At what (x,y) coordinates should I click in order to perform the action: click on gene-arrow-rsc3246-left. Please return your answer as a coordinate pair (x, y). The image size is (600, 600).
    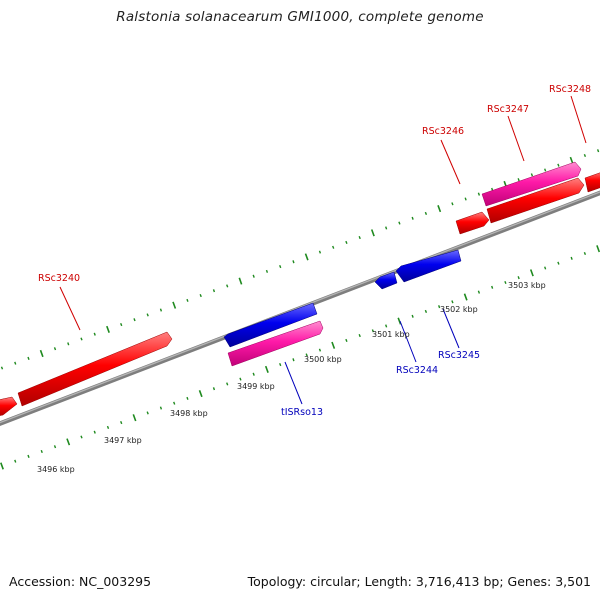
    Looking at the image, I should click on (472, 223).